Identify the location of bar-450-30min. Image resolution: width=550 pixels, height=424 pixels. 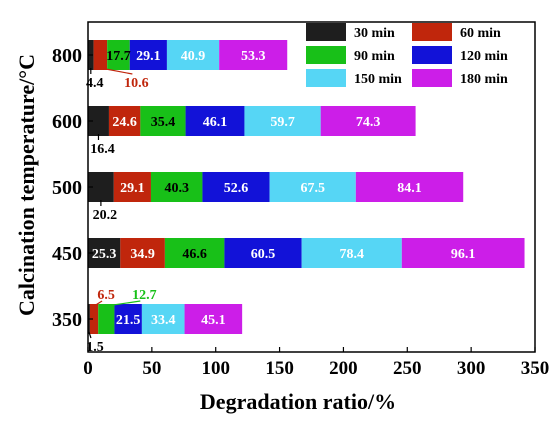
(104, 253).